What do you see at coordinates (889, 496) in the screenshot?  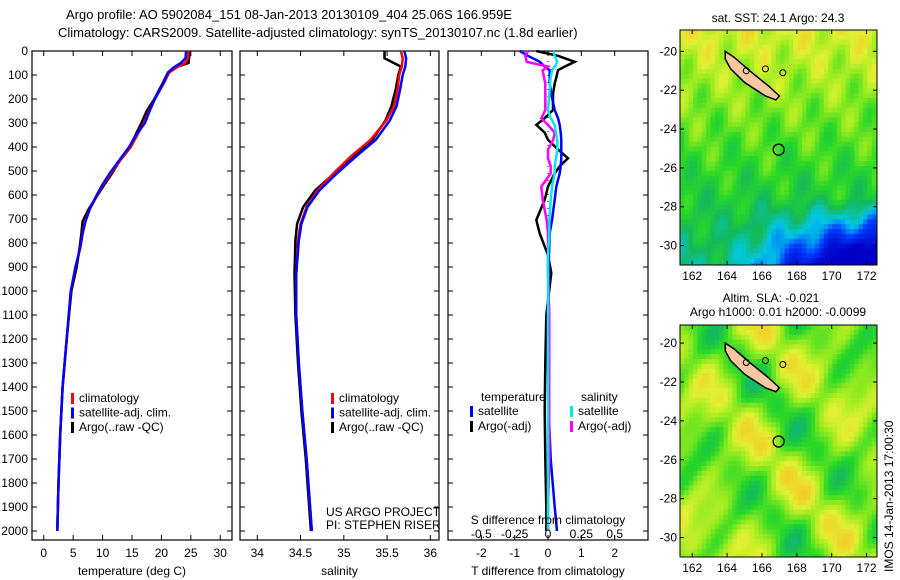 I see `imos-timestamp: IMOS 14-Jan-2013 17:00:30` at bounding box center [889, 496].